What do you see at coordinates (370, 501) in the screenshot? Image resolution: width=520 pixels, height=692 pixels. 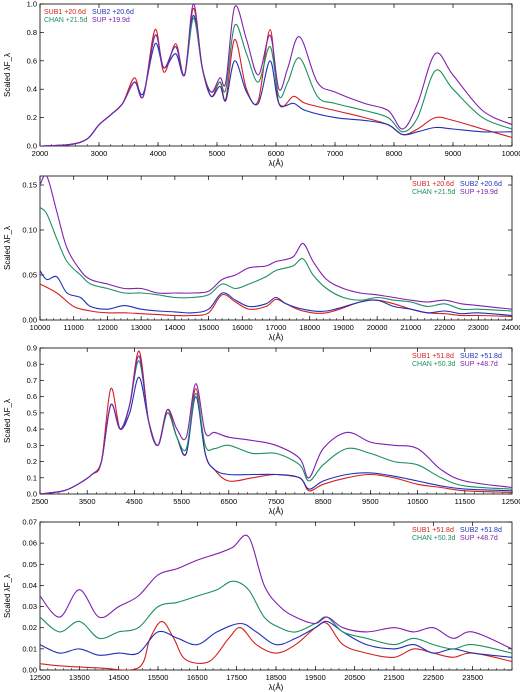 I see `x-tick-label: 9500` at bounding box center [370, 501].